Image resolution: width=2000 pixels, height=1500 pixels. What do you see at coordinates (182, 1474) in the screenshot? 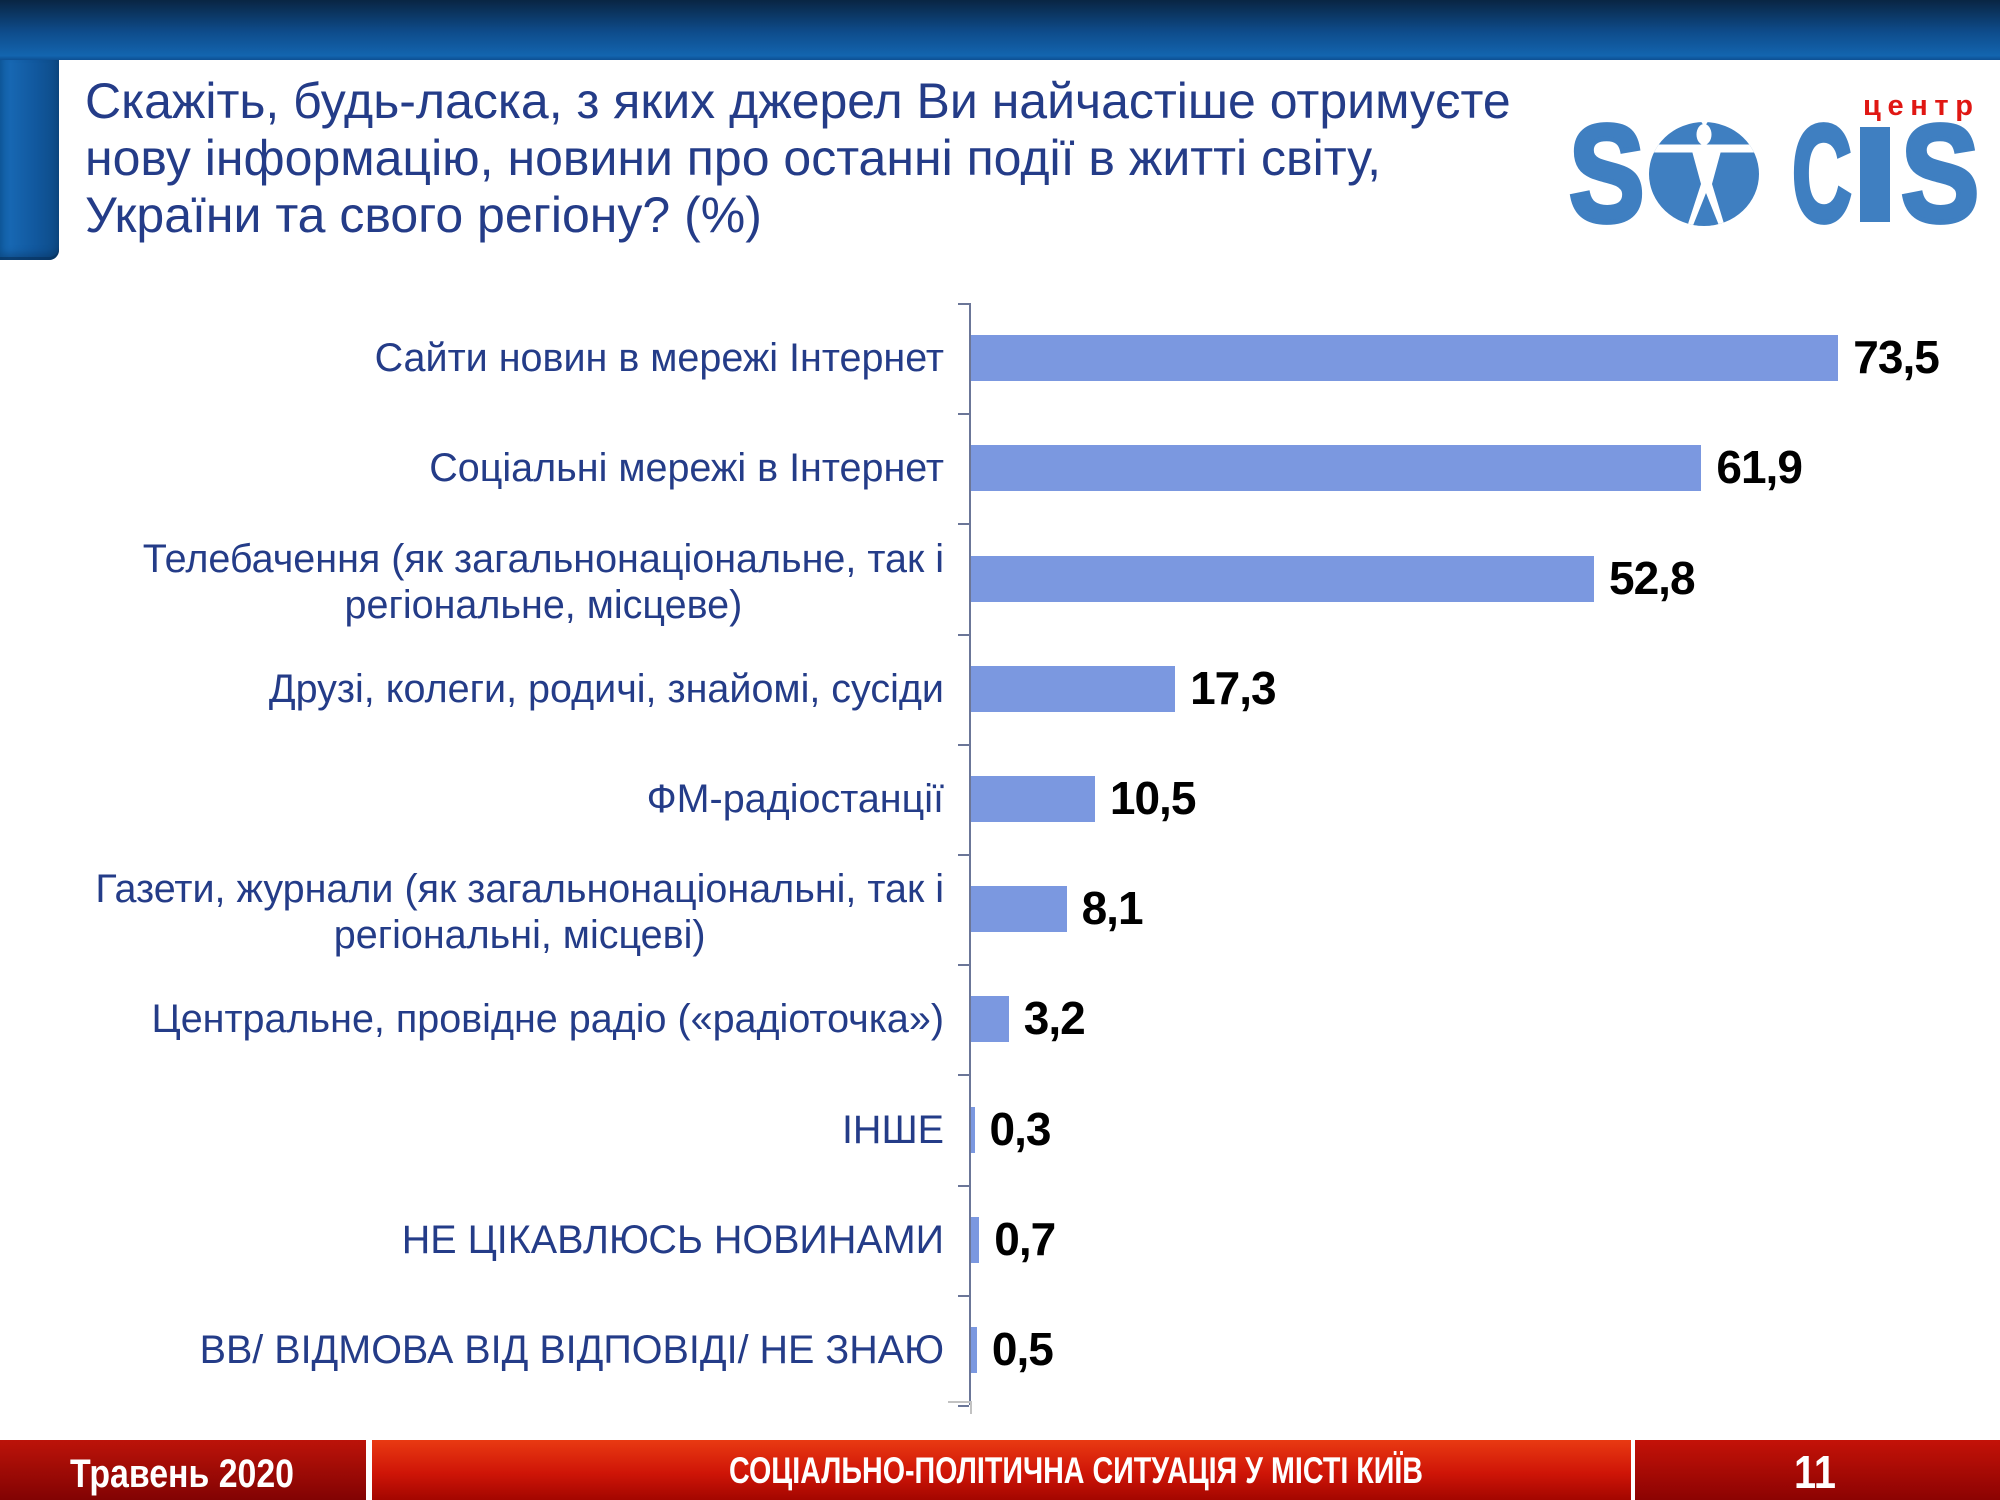
I see `svg-text: Травень 2020` at bounding box center [182, 1474].